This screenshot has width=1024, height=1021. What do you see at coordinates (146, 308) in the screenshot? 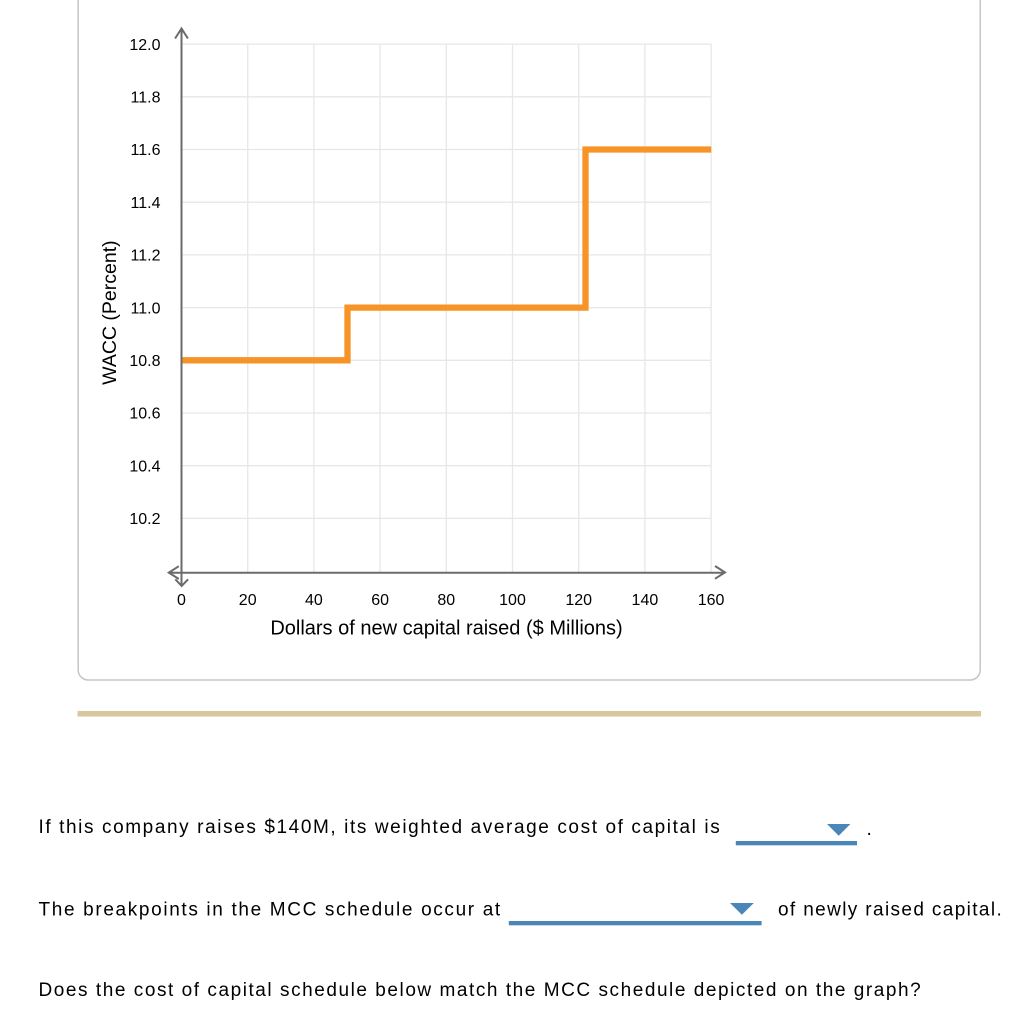
I see `svg-text: 11.0` at bounding box center [146, 308].